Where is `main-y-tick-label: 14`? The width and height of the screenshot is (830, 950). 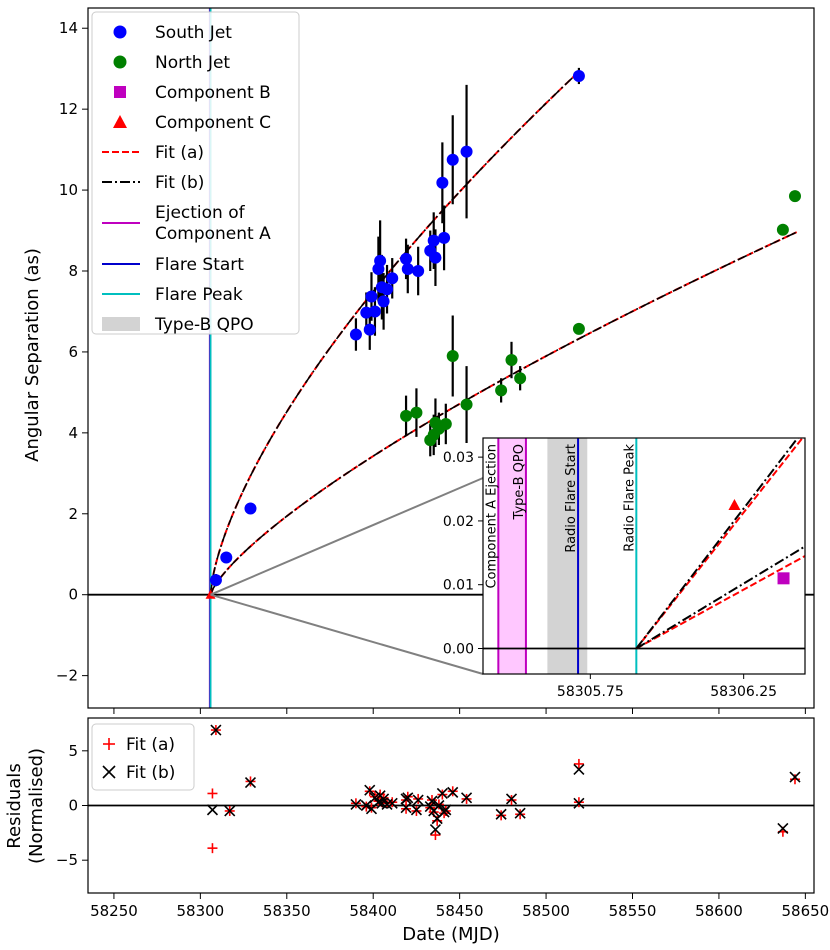 main-y-tick-label: 14 is located at coordinates (68, 28).